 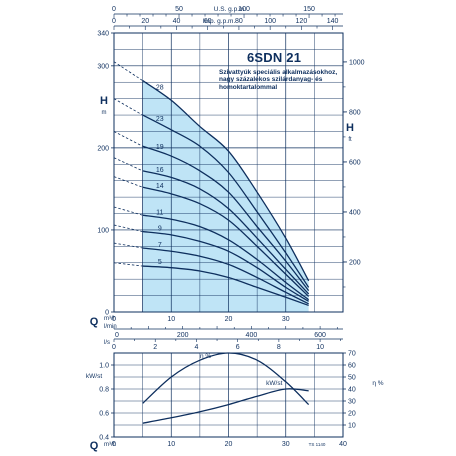 What do you see at coordinates (352, 366) in the screenshot?
I see `eta-axis-tick-label: 60` at bounding box center [352, 366].